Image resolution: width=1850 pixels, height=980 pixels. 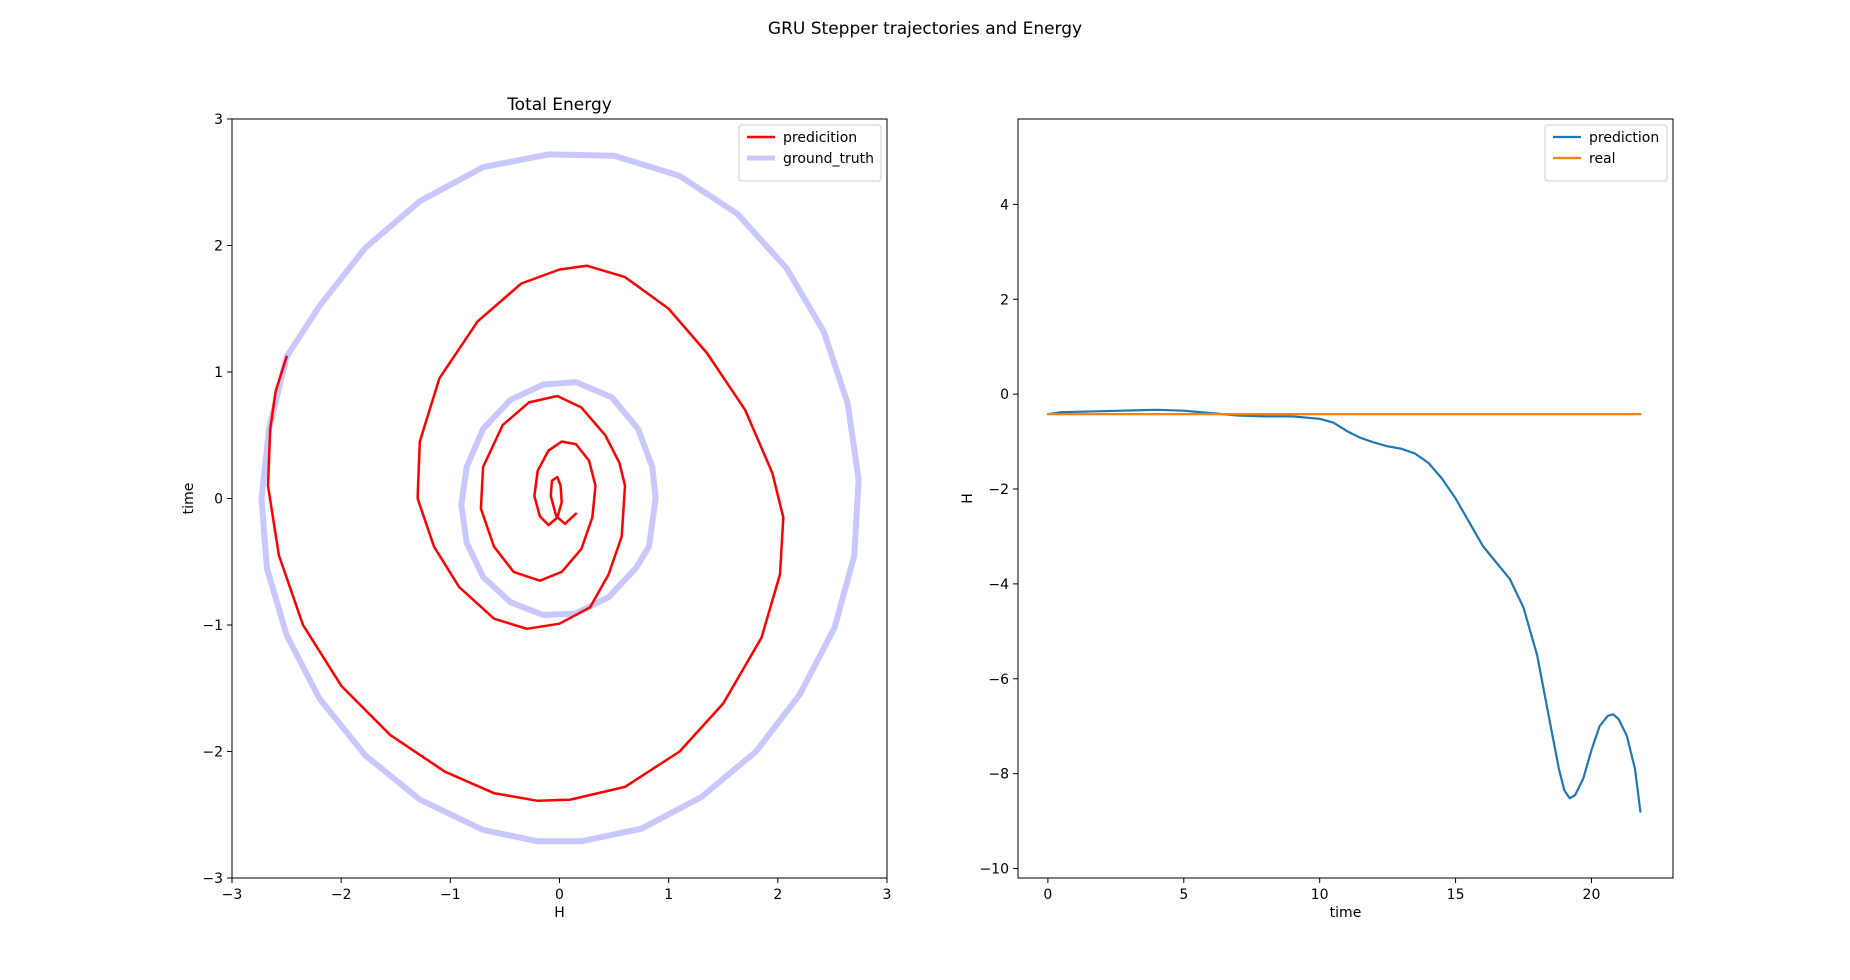 I want to click on energy-y-tick-label-0: −10, so click(x=994, y=870).